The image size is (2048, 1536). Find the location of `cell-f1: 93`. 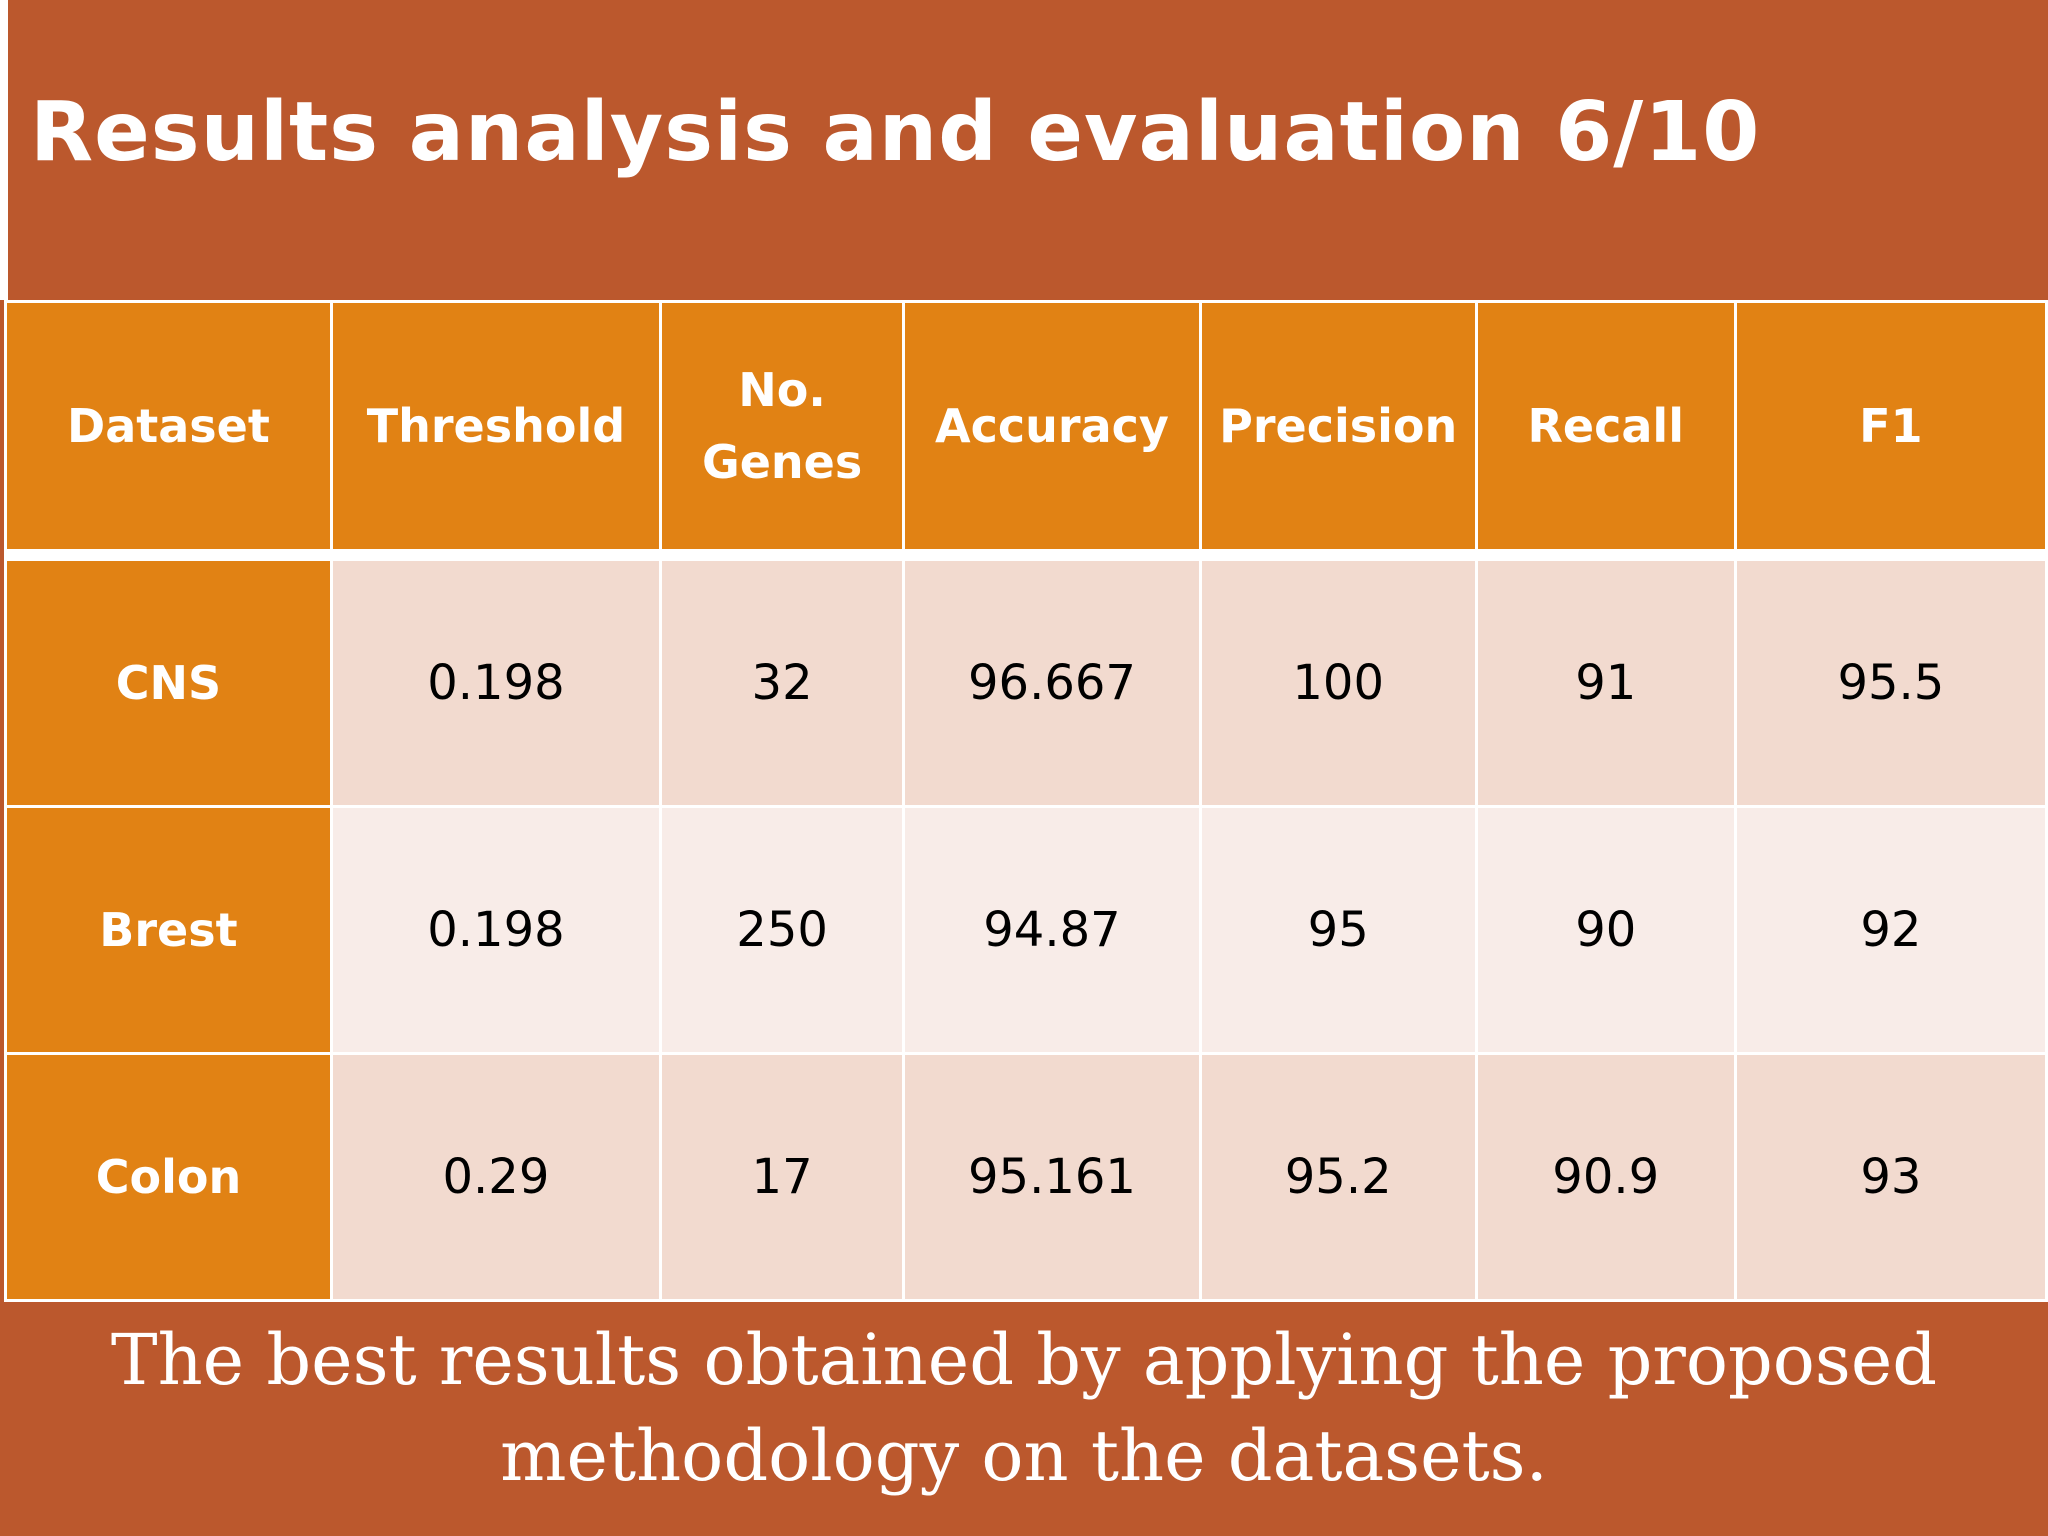

cell-f1: 93 is located at coordinates (1890, 1177).